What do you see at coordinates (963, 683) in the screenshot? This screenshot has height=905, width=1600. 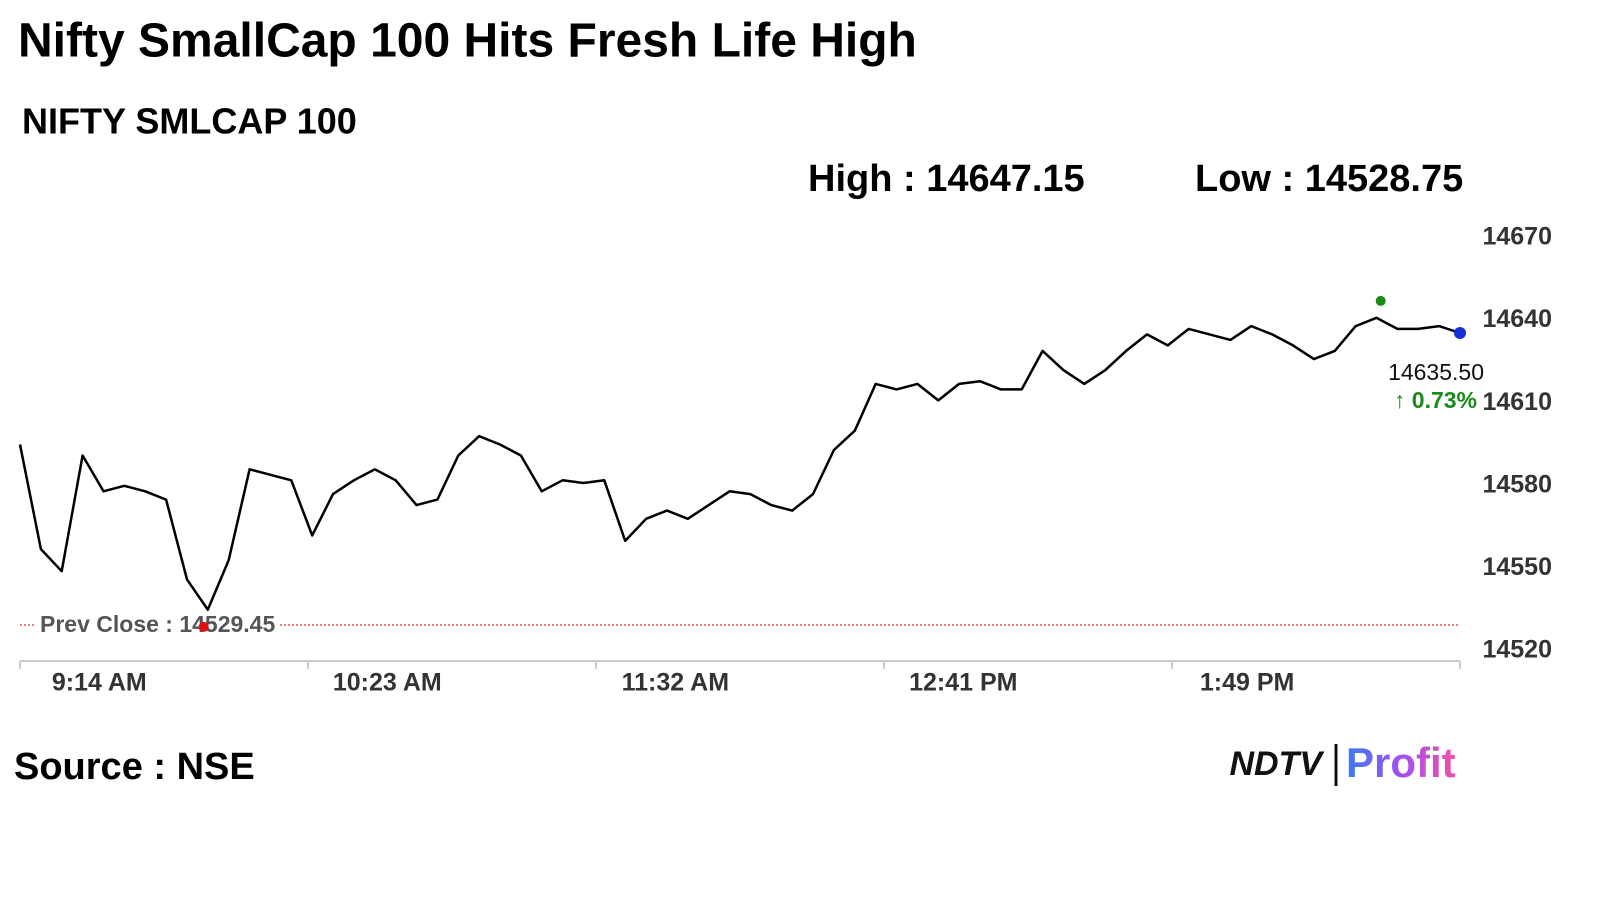 I see `x-tick-label: 12:41 PM` at bounding box center [963, 683].